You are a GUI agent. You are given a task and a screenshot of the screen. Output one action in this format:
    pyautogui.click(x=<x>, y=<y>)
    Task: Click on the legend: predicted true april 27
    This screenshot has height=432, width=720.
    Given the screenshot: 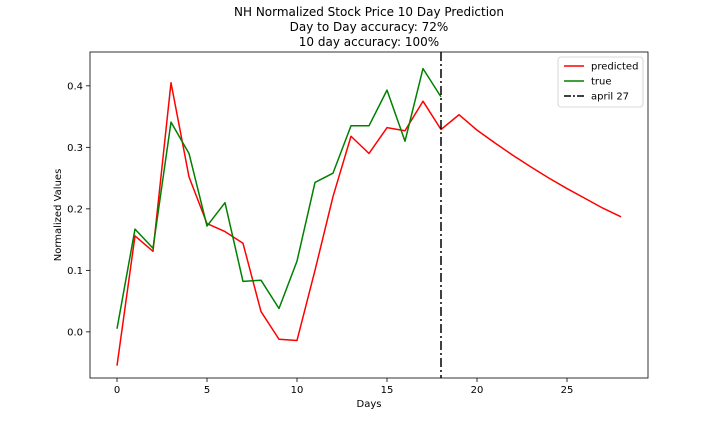 What is the action you would take?
    pyautogui.click(x=600, y=82)
    